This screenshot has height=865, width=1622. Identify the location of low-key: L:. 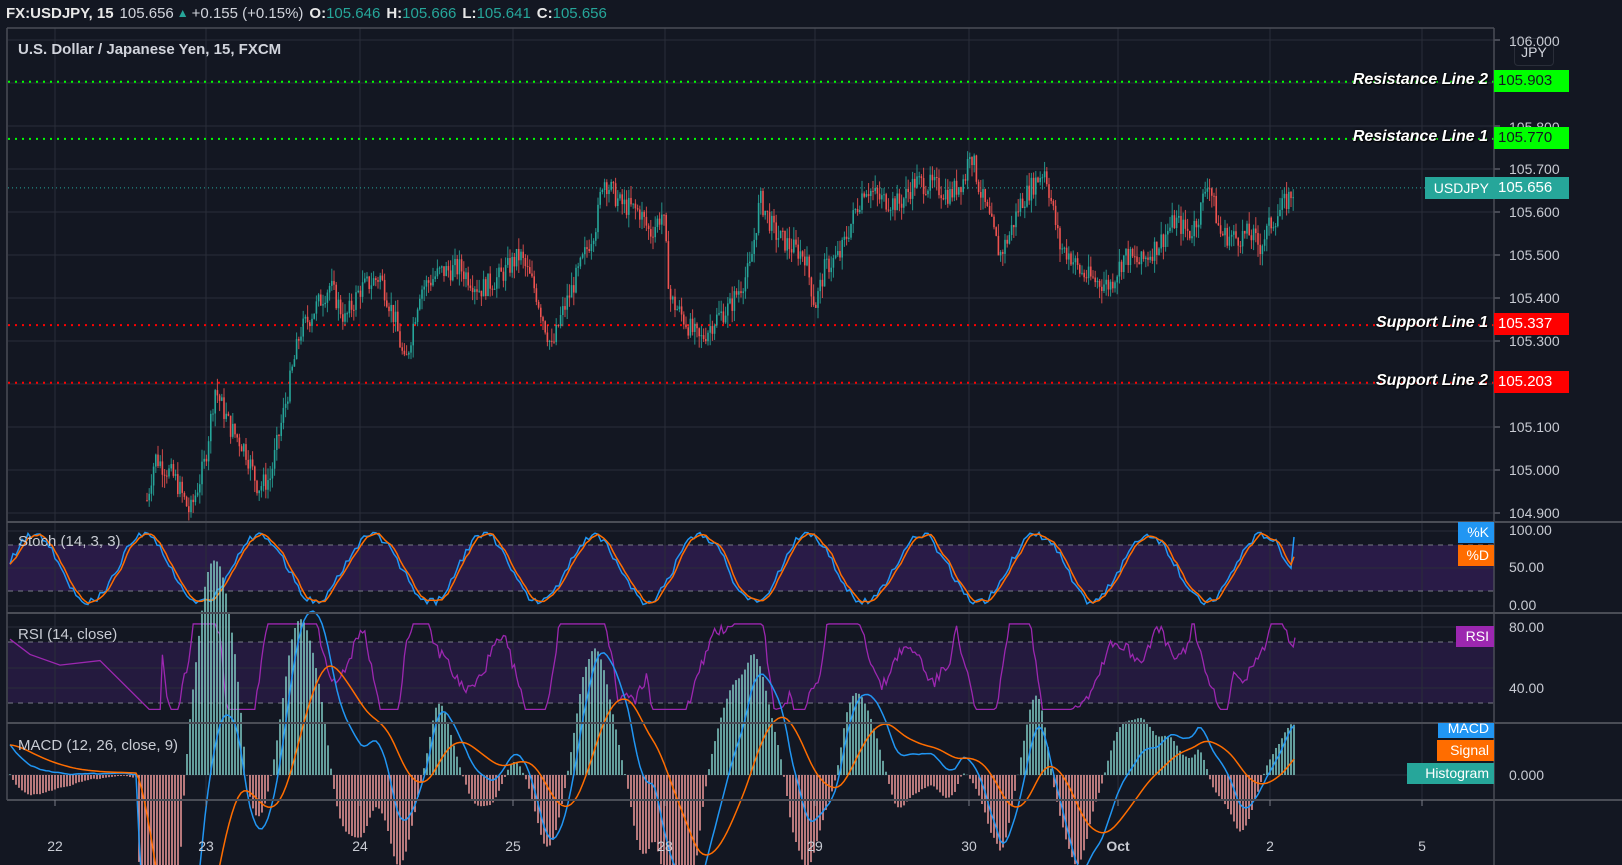
(469, 13).